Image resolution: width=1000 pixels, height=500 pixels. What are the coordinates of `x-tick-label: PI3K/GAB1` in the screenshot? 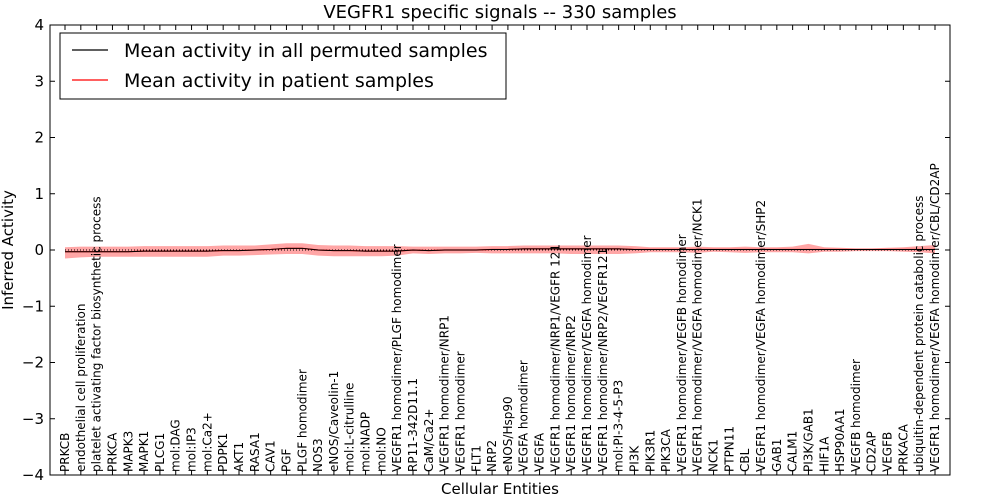 It's located at (808, 440).